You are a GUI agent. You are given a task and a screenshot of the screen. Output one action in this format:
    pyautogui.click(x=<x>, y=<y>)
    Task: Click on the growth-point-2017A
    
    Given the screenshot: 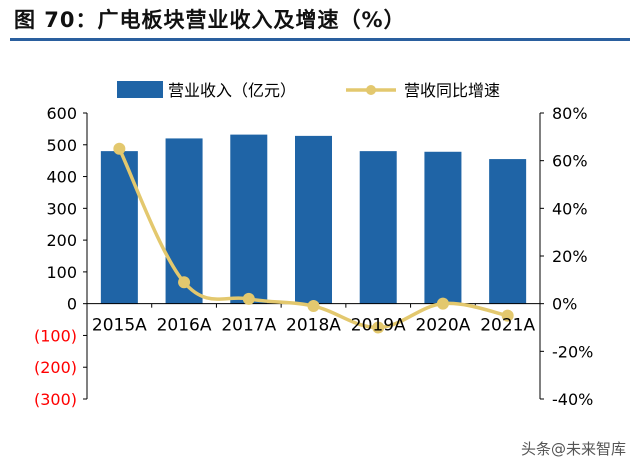 What is the action you would take?
    pyautogui.click(x=248, y=298)
    